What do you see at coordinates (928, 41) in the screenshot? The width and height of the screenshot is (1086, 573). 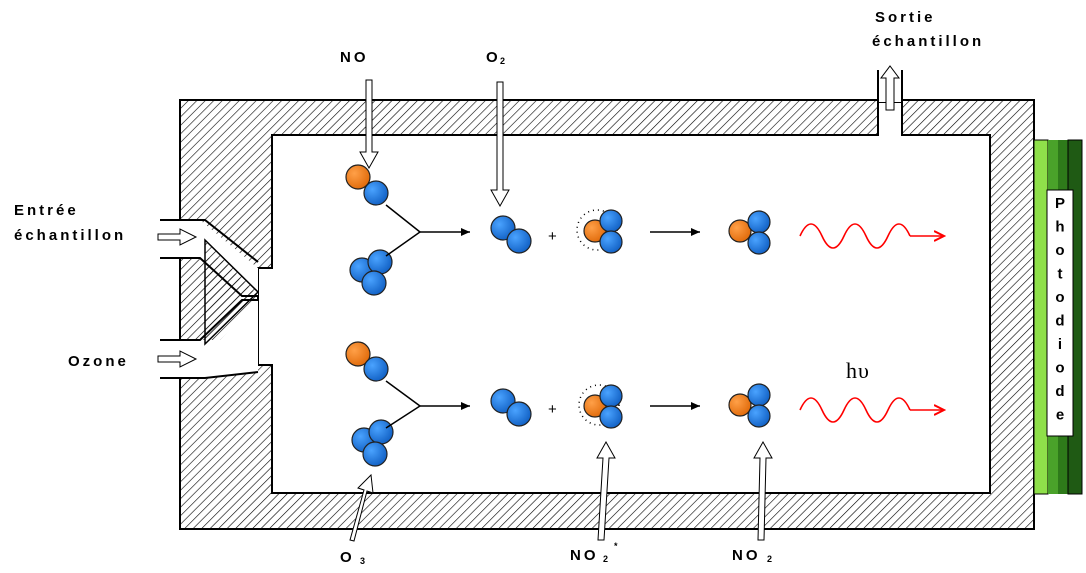 I see `sample-outlet-label-line2: échantillon` at bounding box center [928, 41].